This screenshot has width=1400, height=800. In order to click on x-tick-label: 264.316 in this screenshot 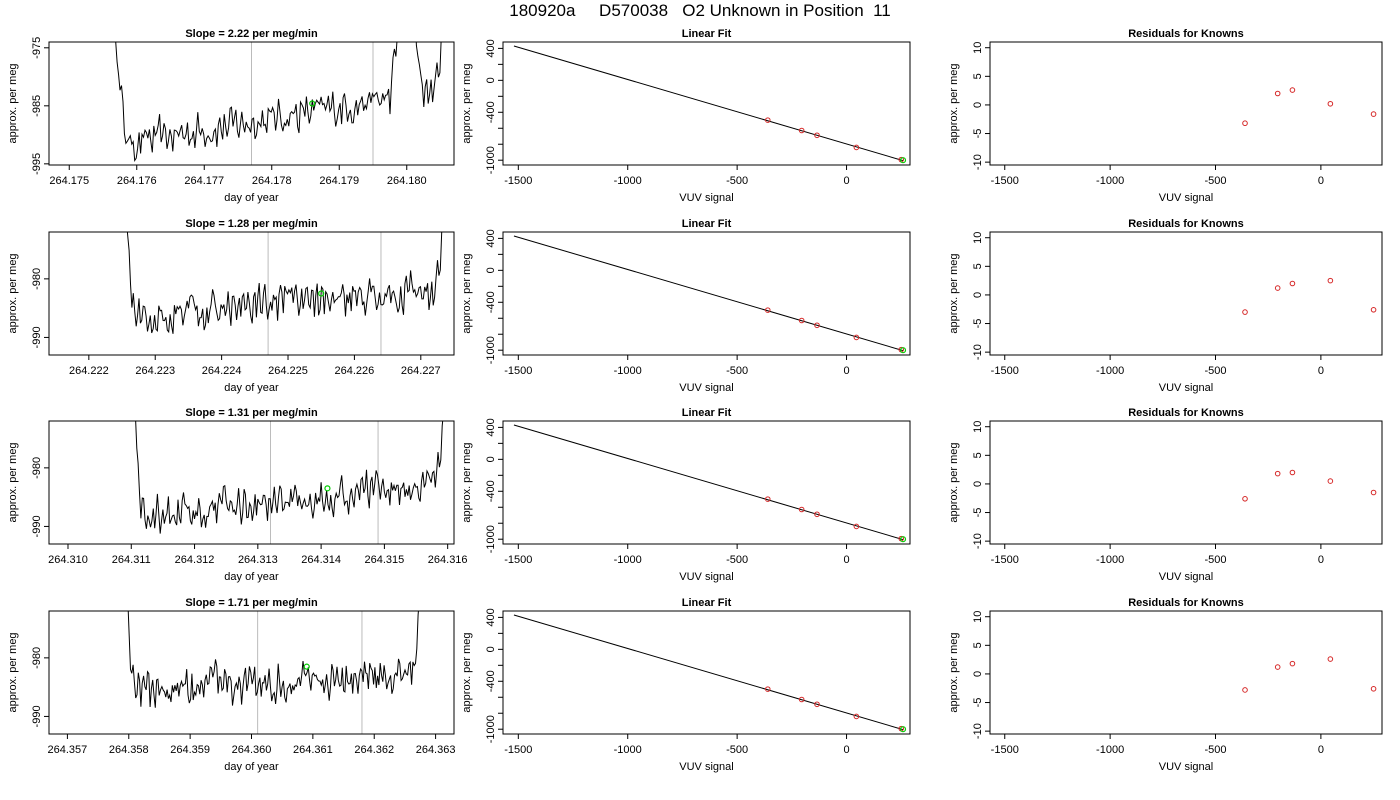, I will do `click(448, 560)`.